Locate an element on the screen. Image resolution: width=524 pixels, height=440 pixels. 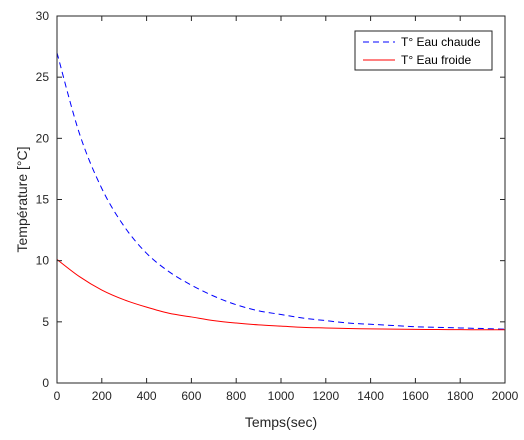
y-tick-label: 10 is located at coordinates (43, 261).